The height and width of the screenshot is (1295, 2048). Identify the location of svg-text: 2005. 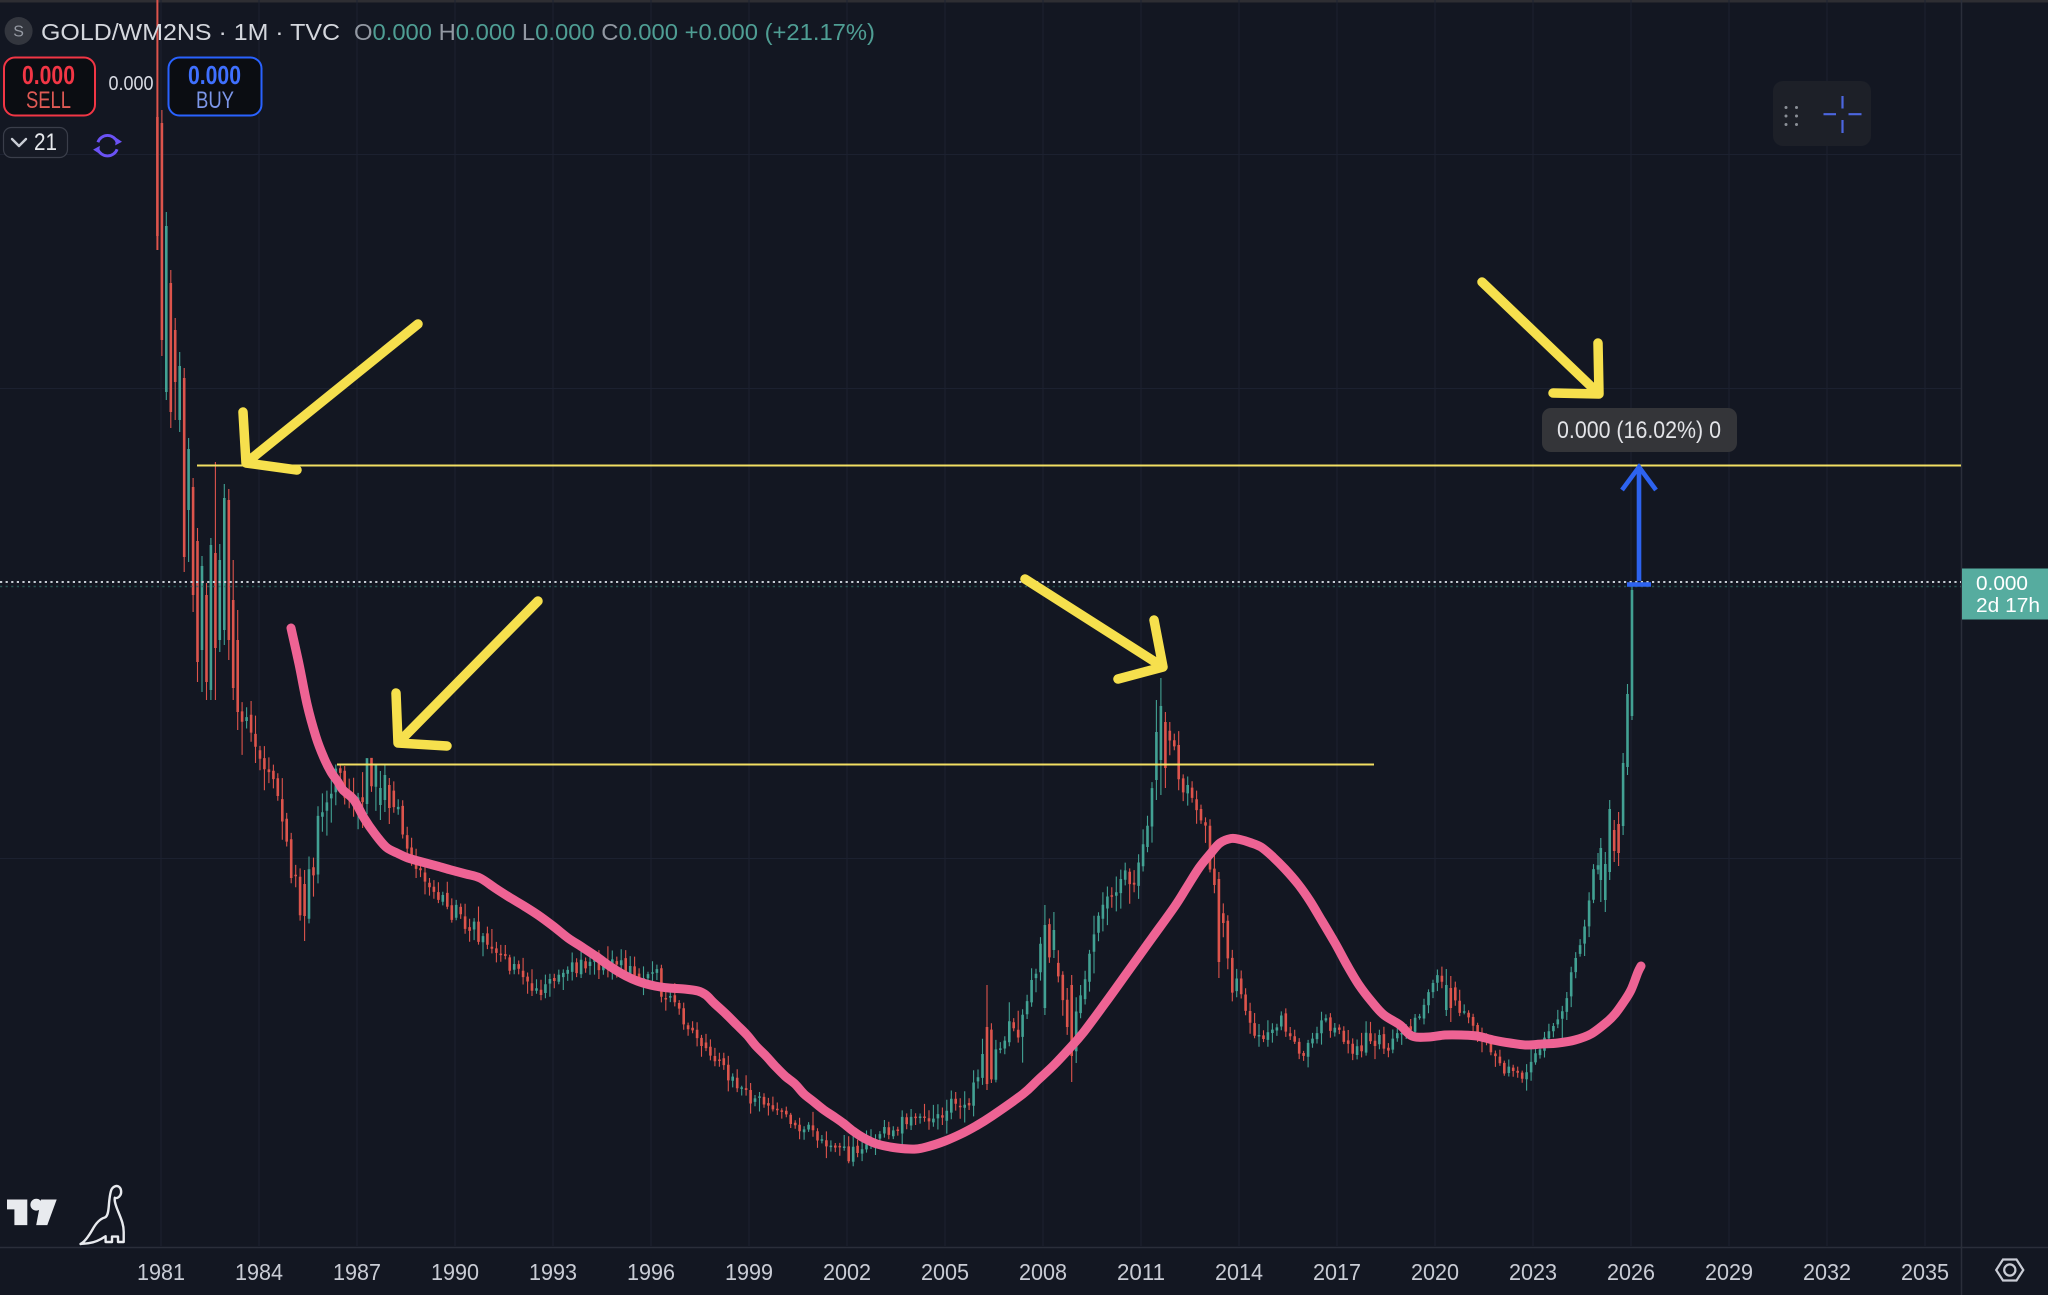
(945, 1272).